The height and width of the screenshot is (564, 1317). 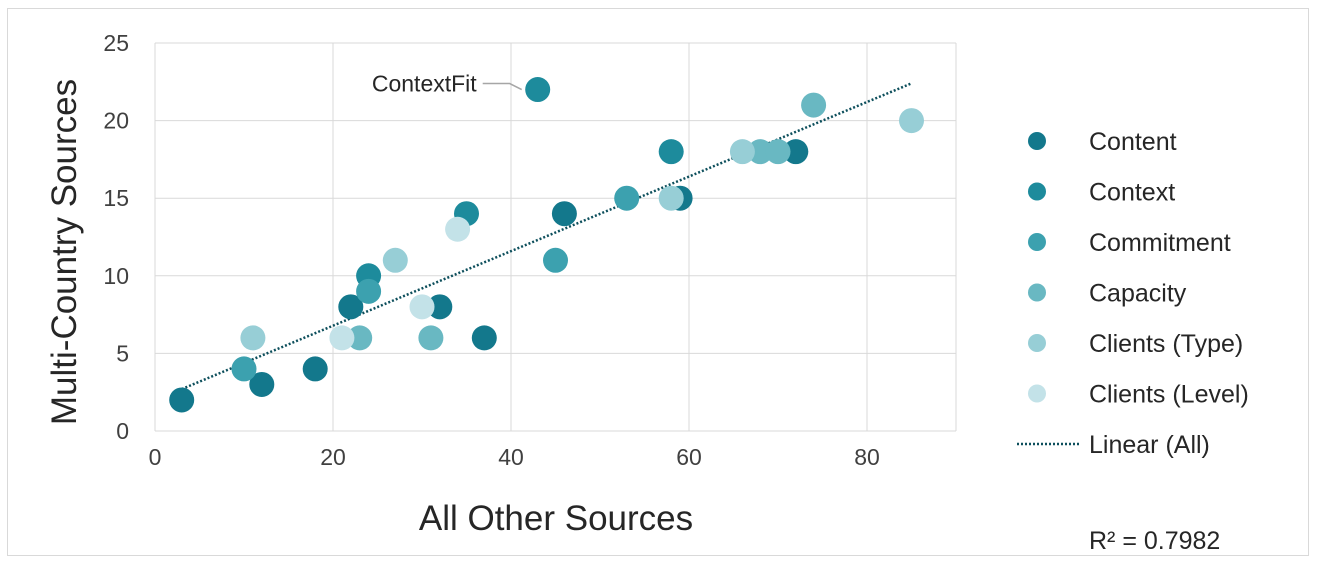 I want to click on x-tick-label: 40, so click(x=511, y=457).